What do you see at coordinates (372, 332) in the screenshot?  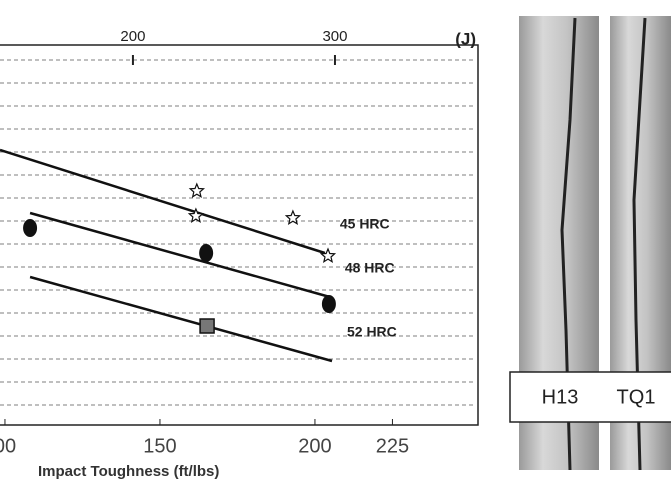 I see `series-label: 52 HRC` at bounding box center [372, 332].